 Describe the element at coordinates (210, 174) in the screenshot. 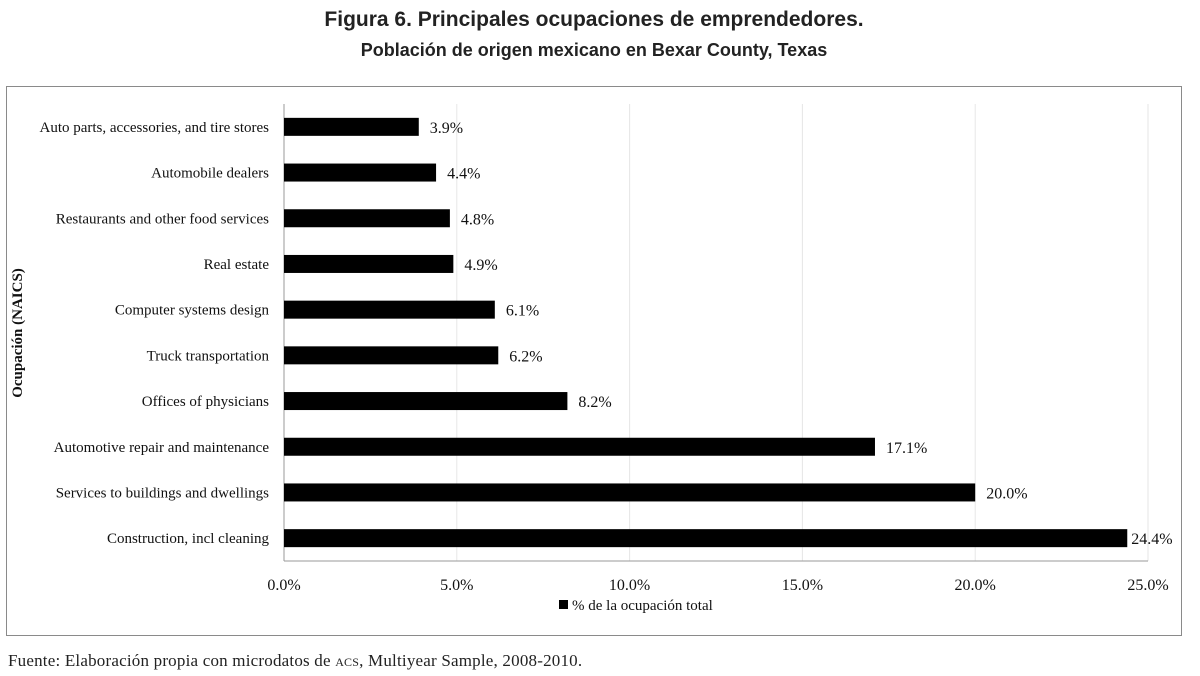

I see `category-label: Automobile dealers` at that location.